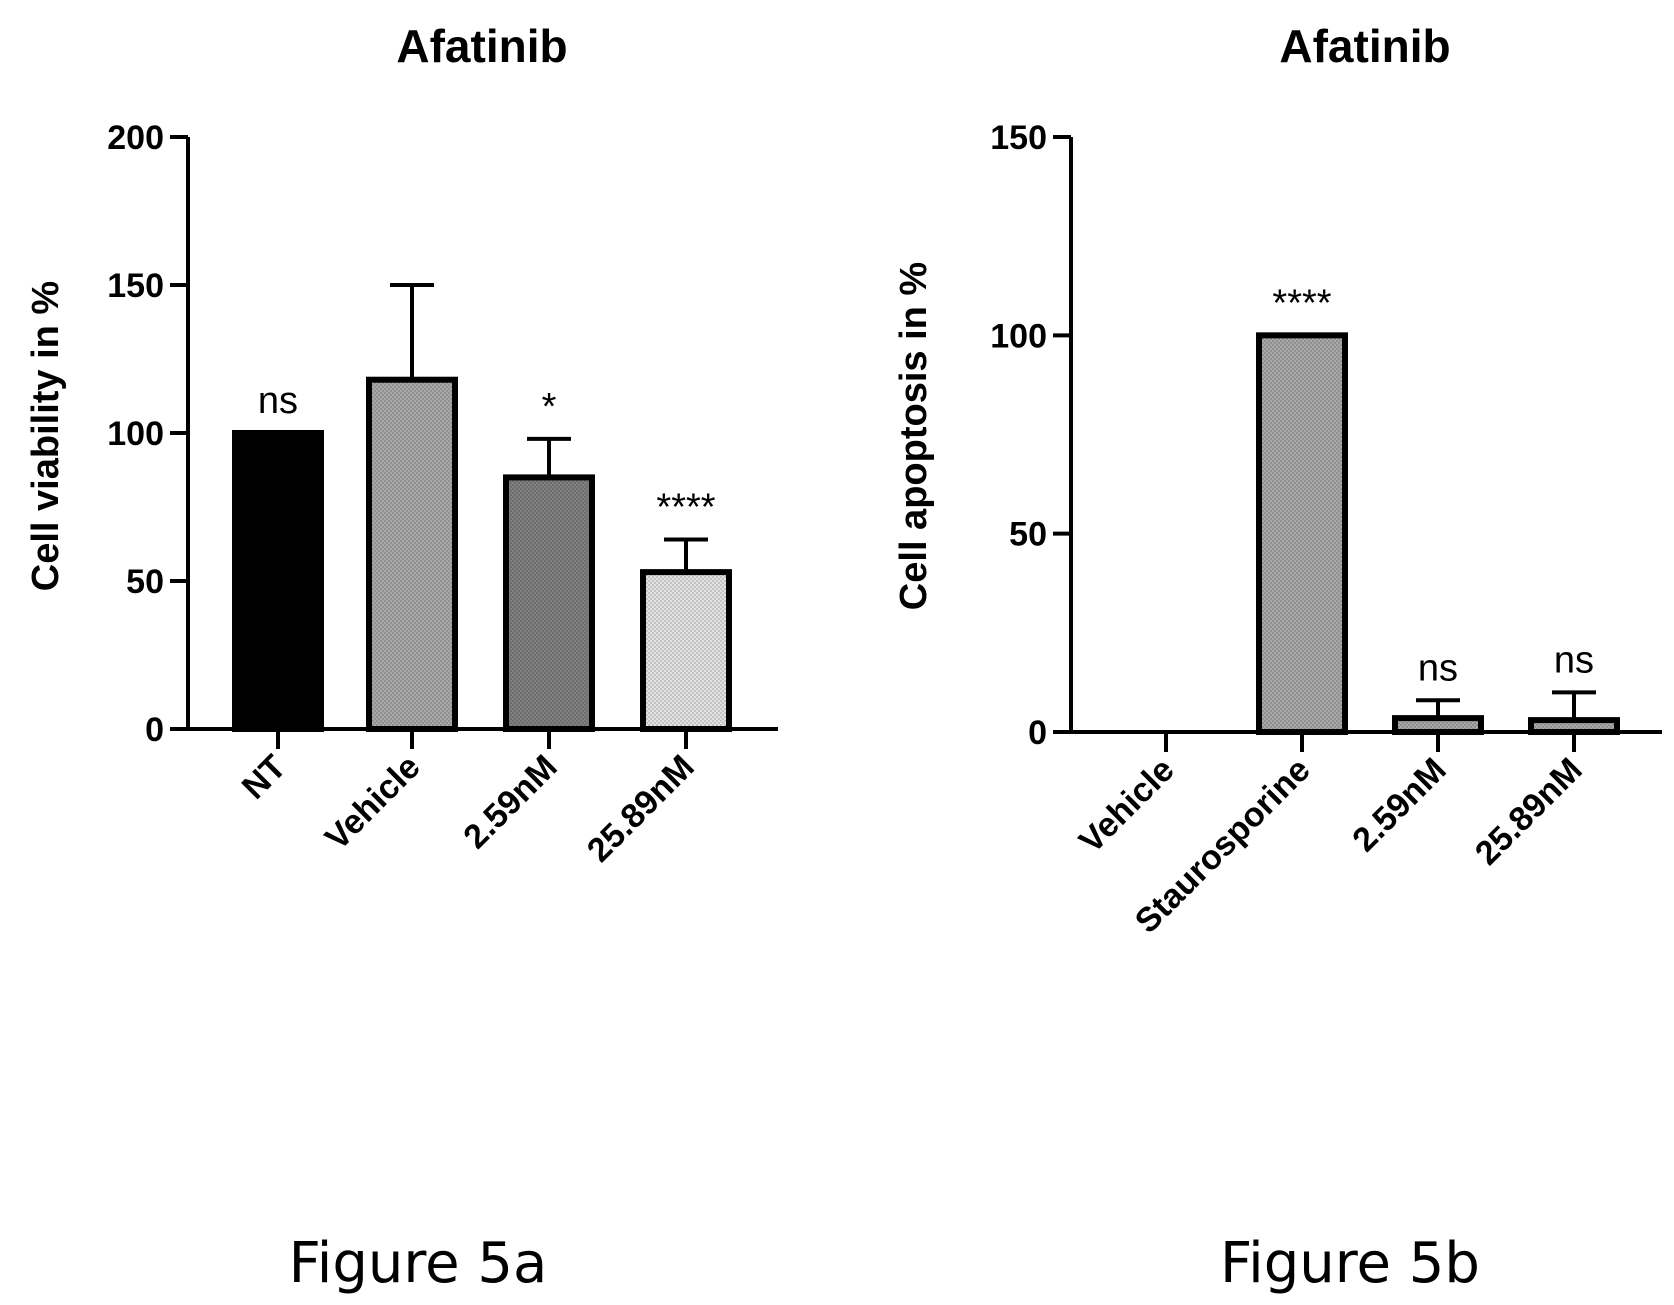 This screenshot has height=1305, width=1674. What do you see at coordinates (418, 1263) in the screenshot?
I see `caption-figure-5a: Figure 5a` at bounding box center [418, 1263].